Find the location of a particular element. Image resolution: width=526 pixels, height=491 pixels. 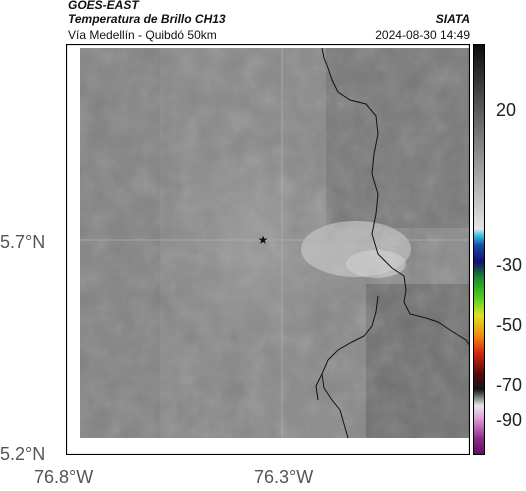

region-label: Vía Medellín - Quibdó 50km is located at coordinates (142, 35).